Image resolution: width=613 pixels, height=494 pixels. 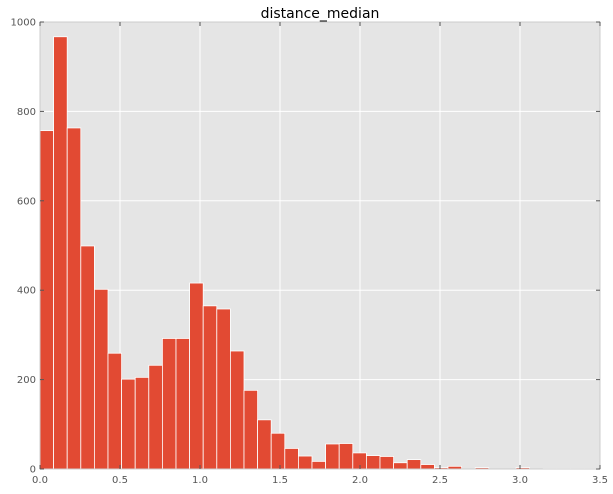 I want to click on y-tick-label: 800, so click(x=26, y=112).